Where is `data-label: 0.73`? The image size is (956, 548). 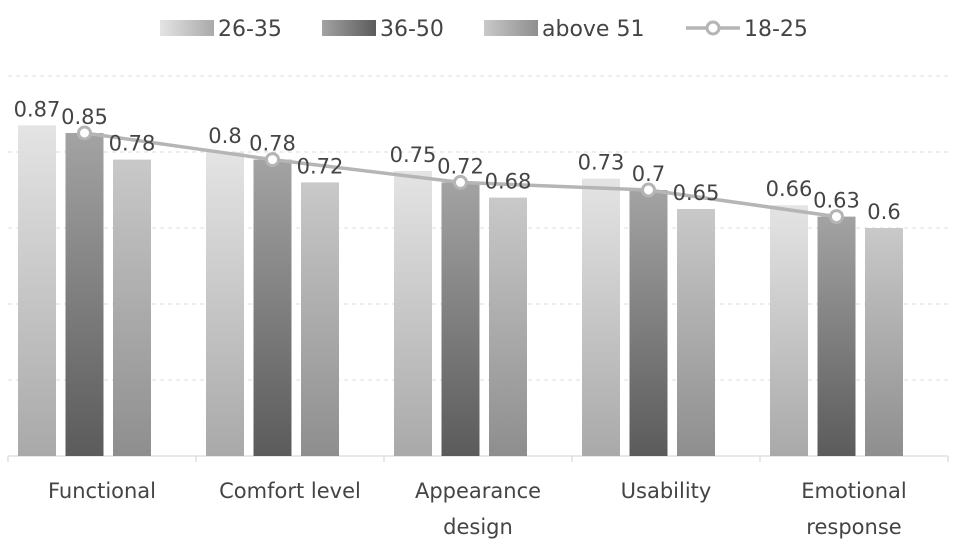
data-label: 0.73 is located at coordinates (601, 163).